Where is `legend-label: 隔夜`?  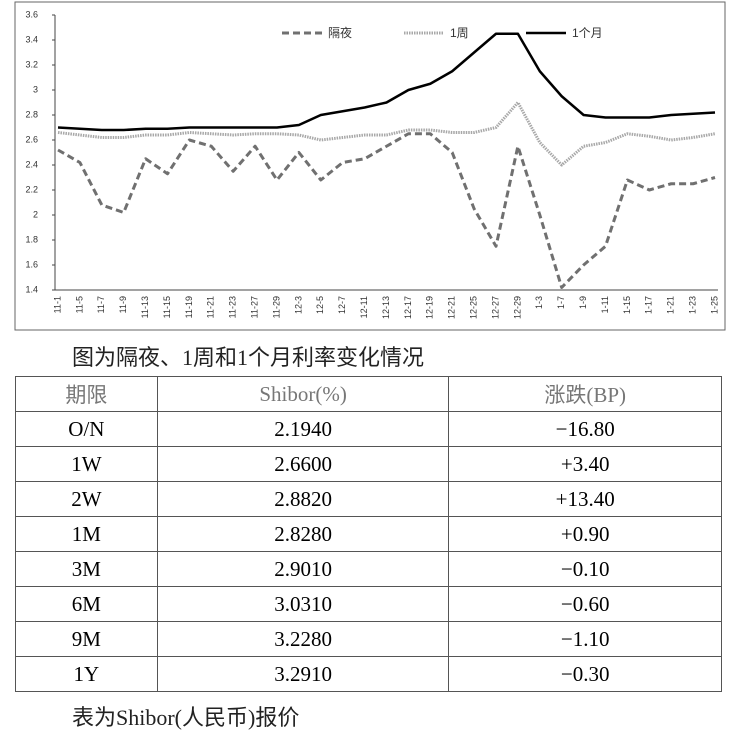 legend-label: 隔夜 is located at coordinates (340, 32).